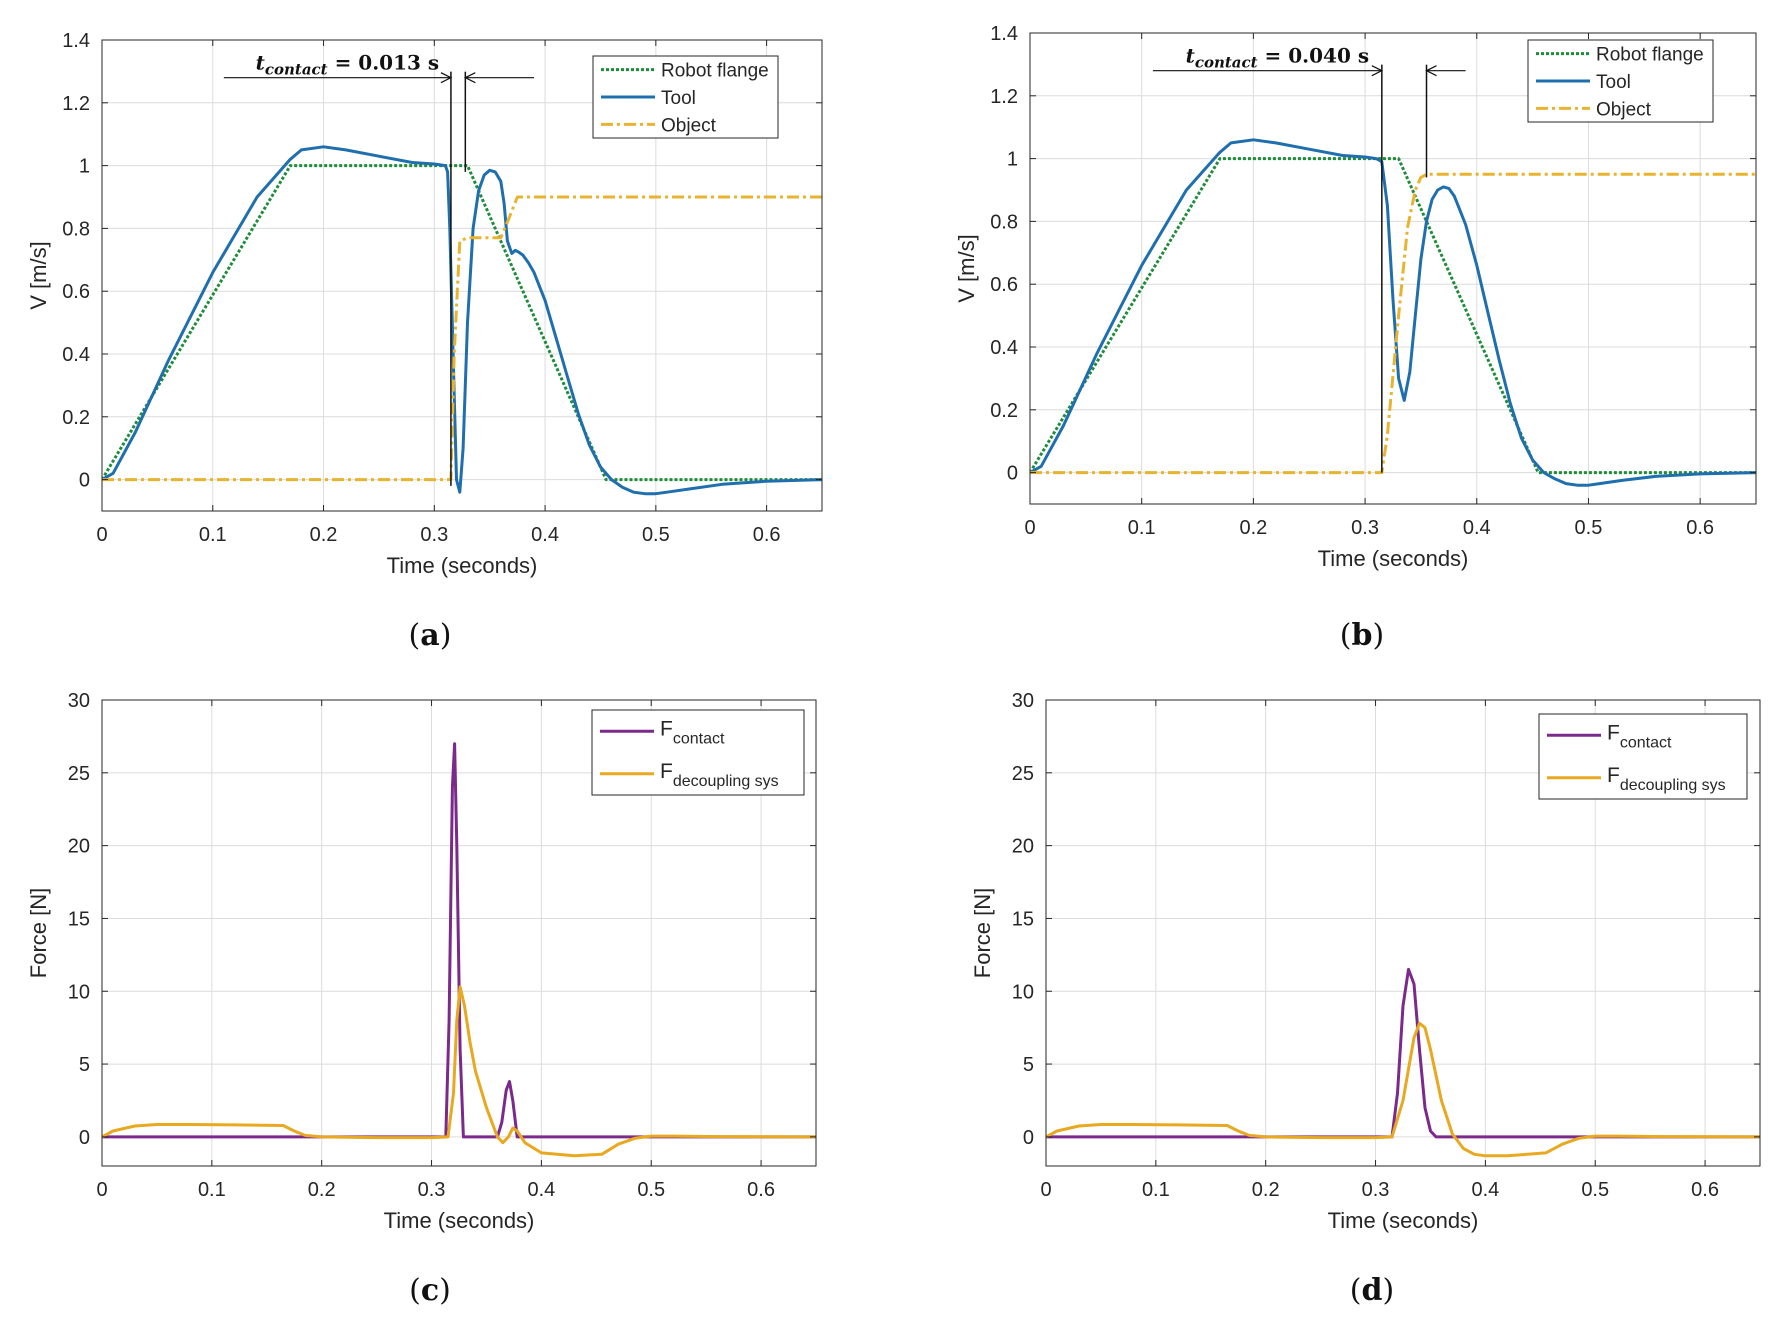  Describe the element at coordinates (430, 635) in the screenshot. I see `panel-caption: (a)` at that location.